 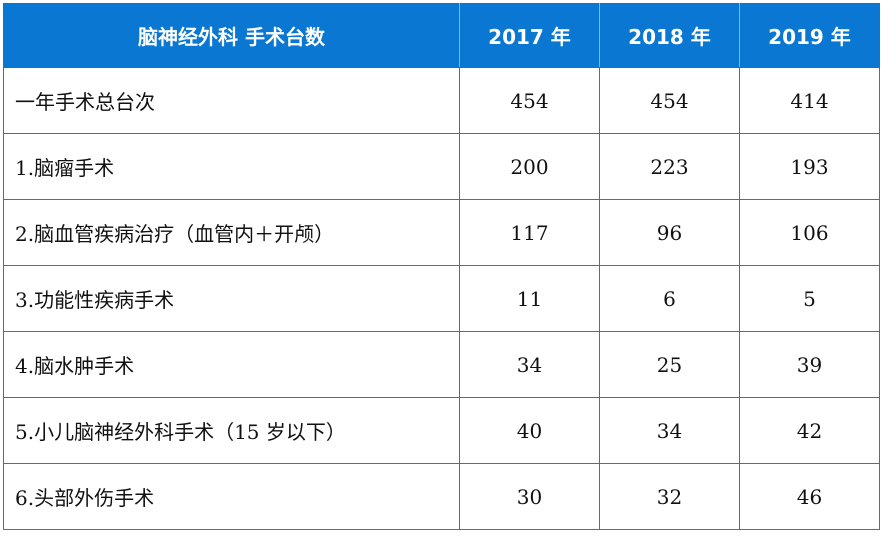 I want to click on row-label: 4.脑水肿手术, so click(x=231, y=364).